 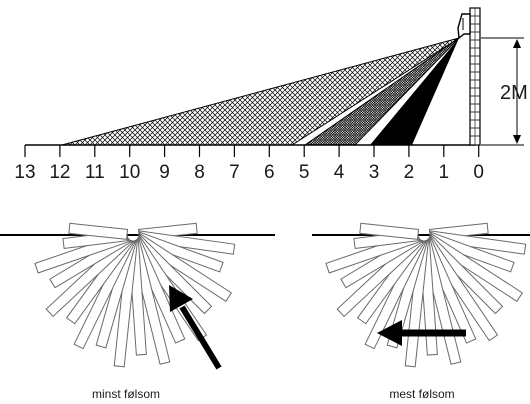 What do you see at coordinates (199, 172) in the screenshot?
I see `distance-tick-label: 8` at bounding box center [199, 172].